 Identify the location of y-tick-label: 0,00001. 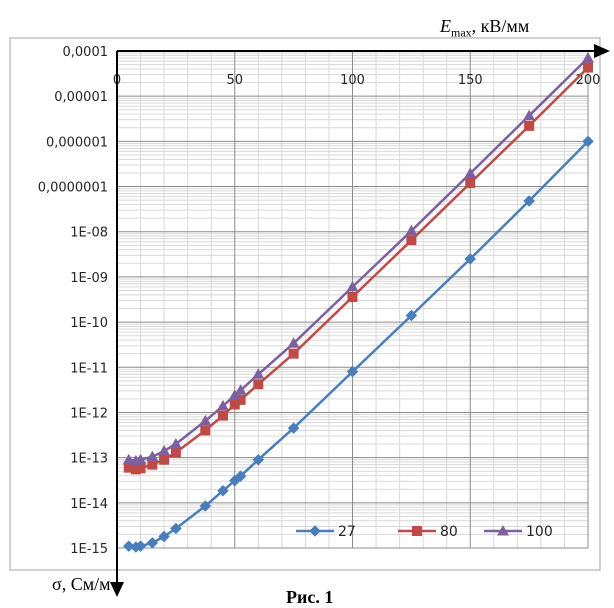
(81, 97).